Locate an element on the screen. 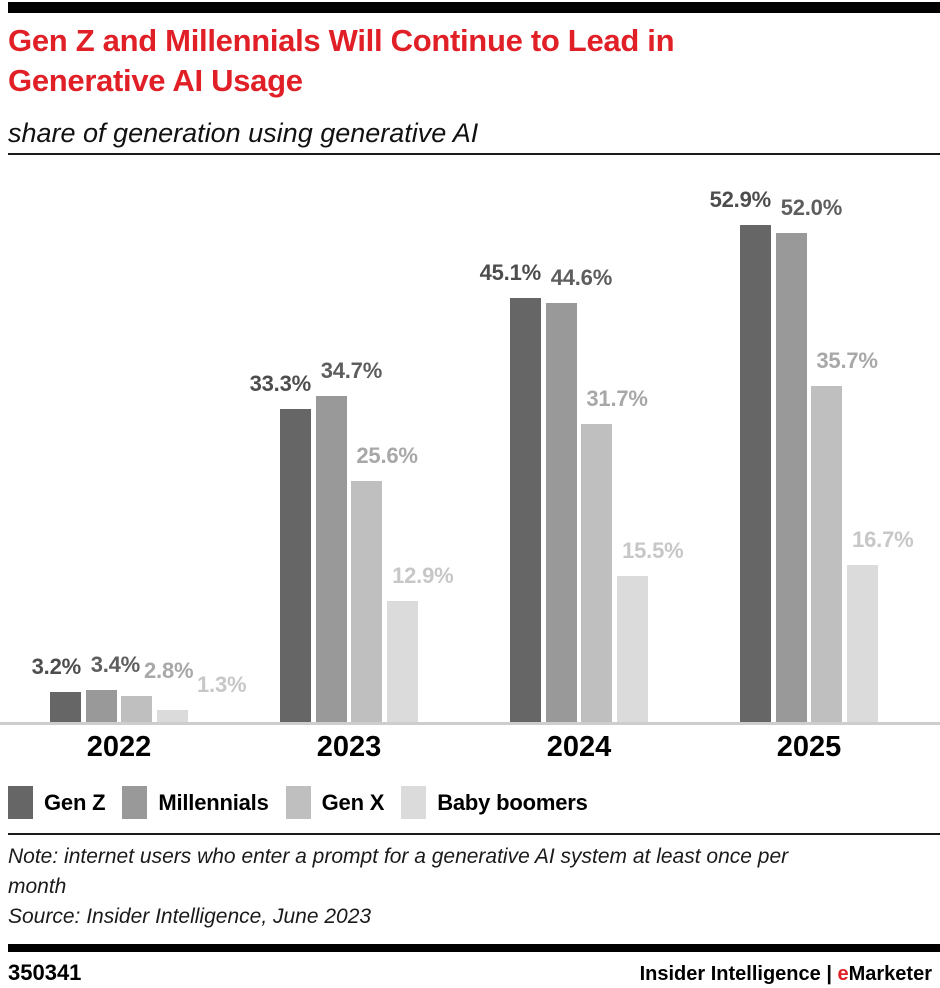  bar-label-millennials-2024: 44.6% is located at coordinates (581, 277).